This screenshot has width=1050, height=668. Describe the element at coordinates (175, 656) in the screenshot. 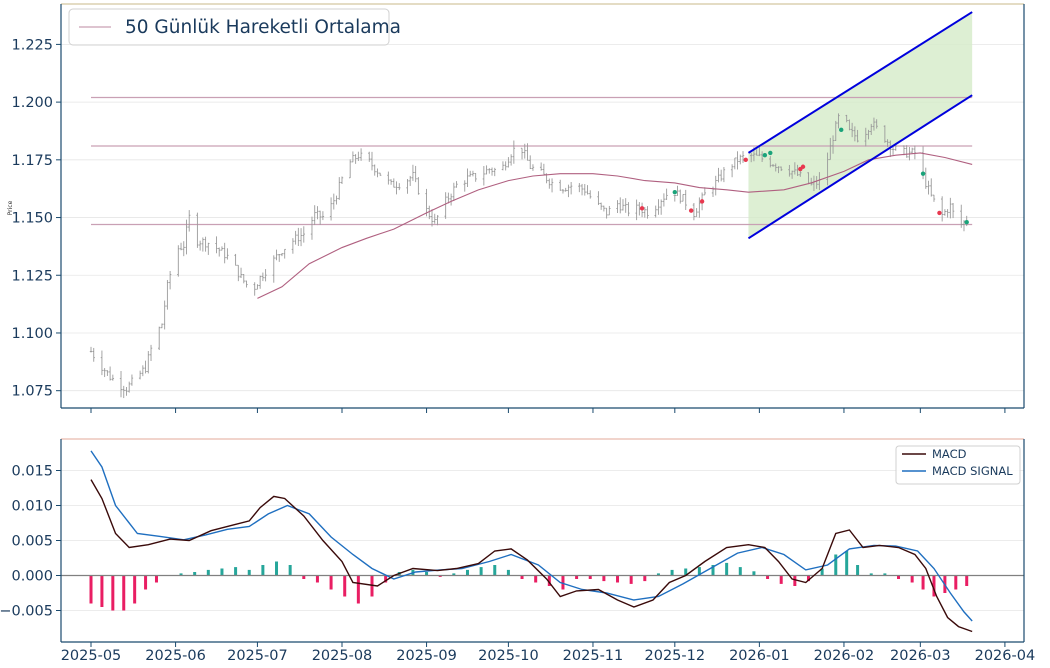

I see `macd-x-tick-label: 2025-06` at that location.